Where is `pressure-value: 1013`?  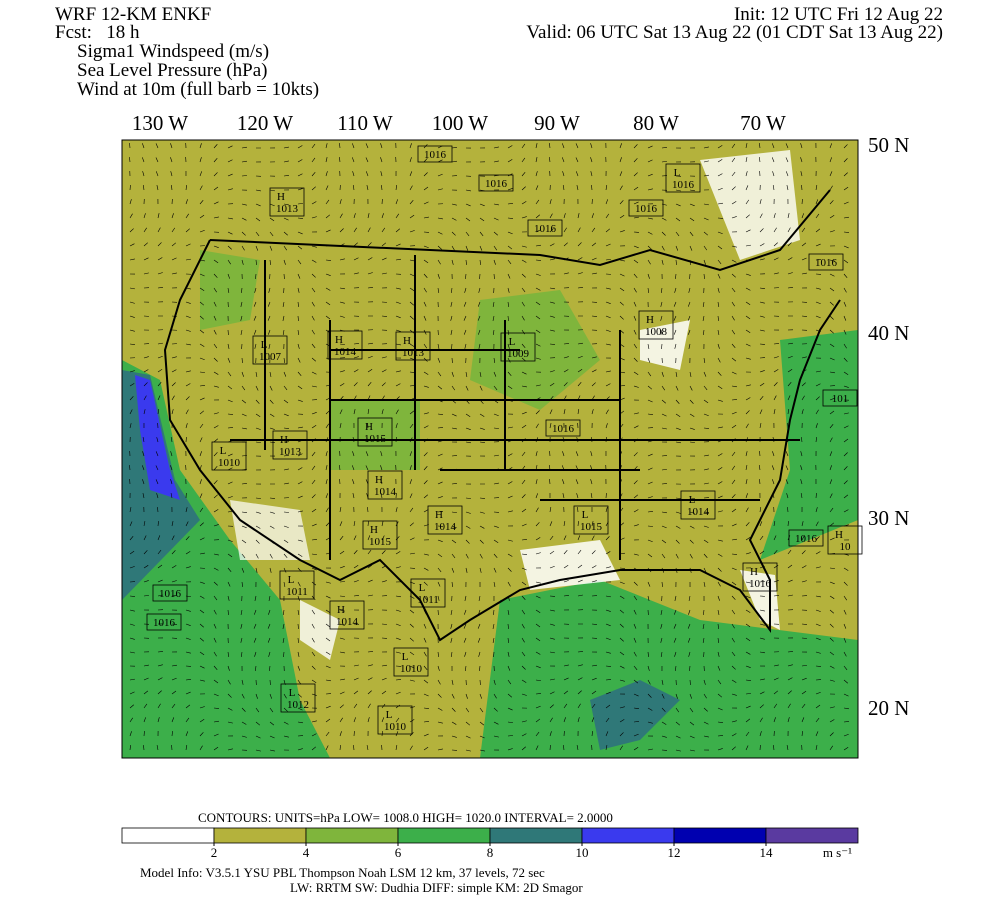 pressure-value: 1013 is located at coordinates (287, 209).